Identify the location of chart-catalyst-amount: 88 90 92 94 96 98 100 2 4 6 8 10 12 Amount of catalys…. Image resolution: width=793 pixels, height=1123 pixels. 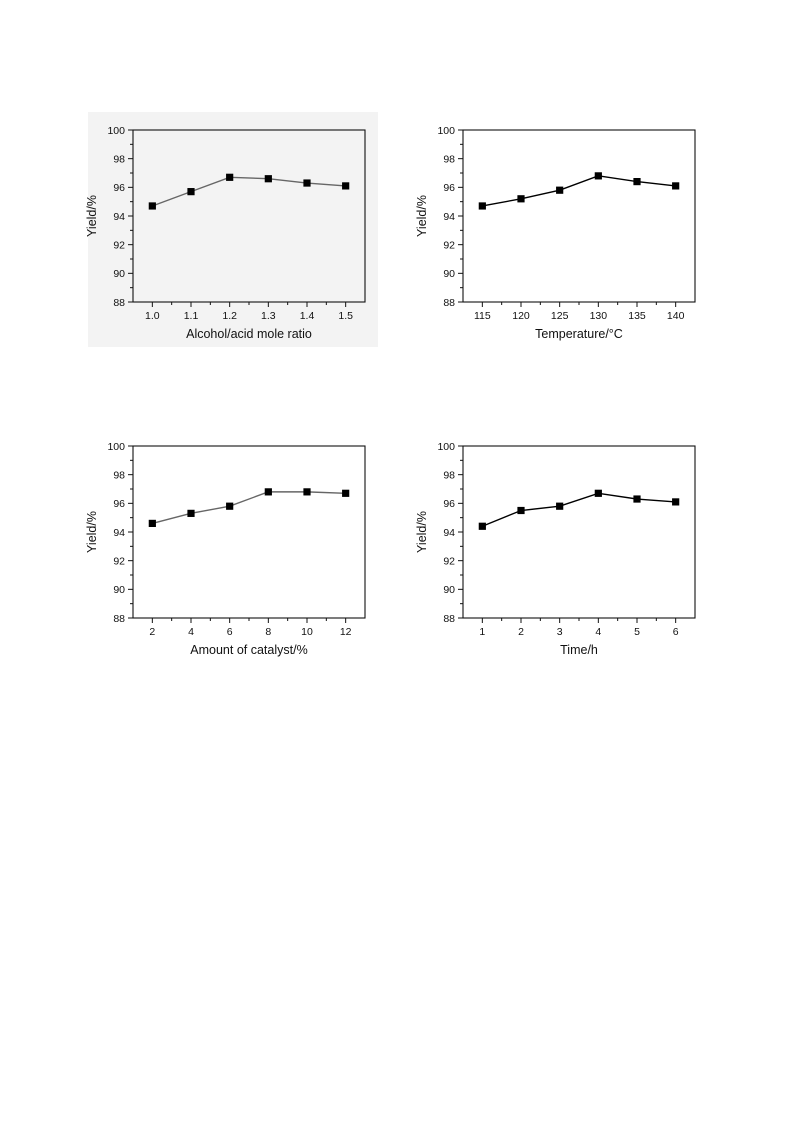
(231, 545).